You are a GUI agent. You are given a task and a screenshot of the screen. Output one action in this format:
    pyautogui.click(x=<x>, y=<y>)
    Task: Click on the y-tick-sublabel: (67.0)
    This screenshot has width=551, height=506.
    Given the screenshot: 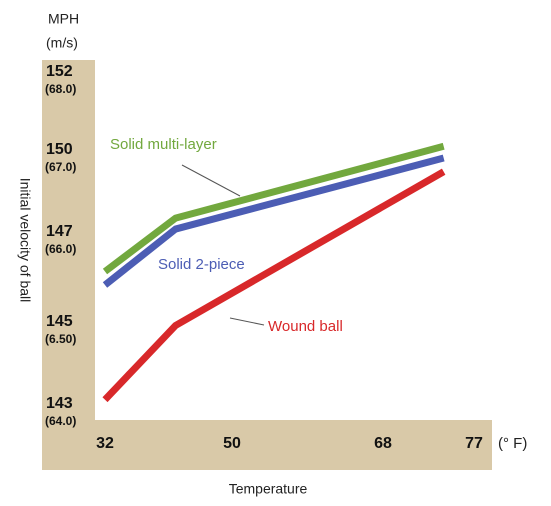 What is the action you would take?
    pyautogui.click(x=60, y=167)
    